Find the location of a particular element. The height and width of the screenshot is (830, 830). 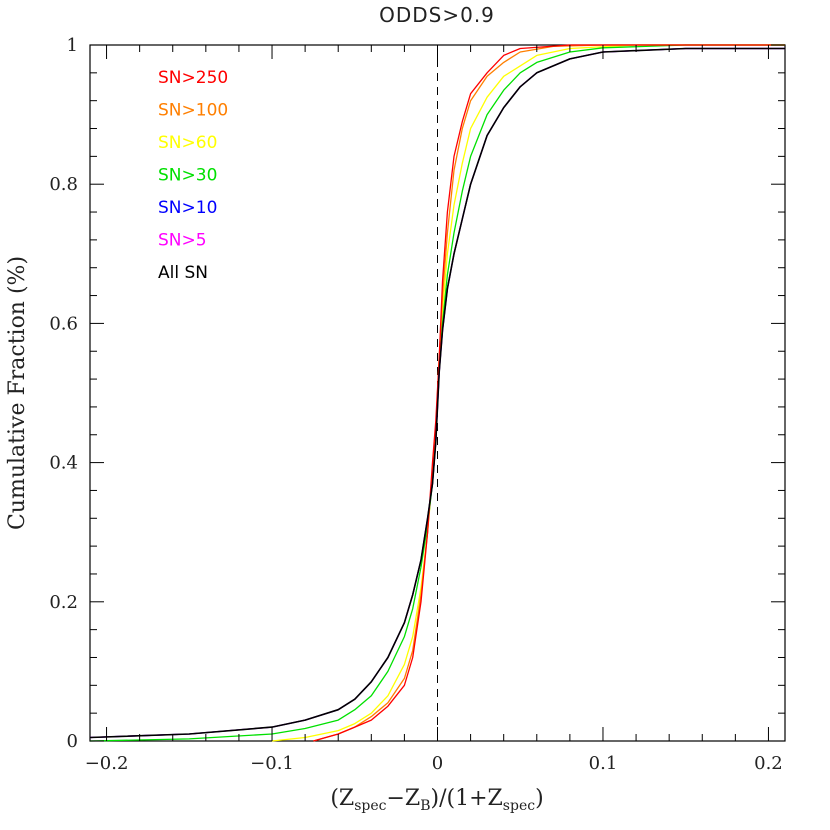

x-axis-label: (Zspec−ZB)/(1+Zspec) is located at coordinates (436, 800).